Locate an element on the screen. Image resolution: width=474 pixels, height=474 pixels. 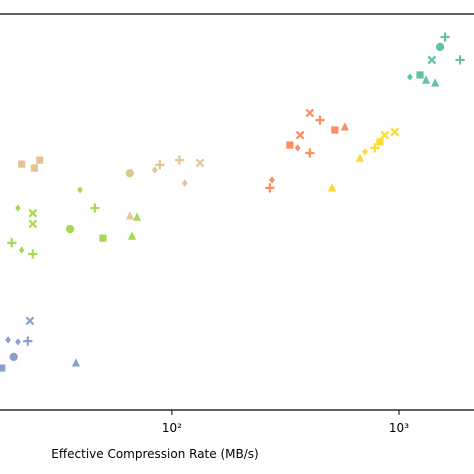
x-tick-label: 10³ is located at coordinates (399, 428).